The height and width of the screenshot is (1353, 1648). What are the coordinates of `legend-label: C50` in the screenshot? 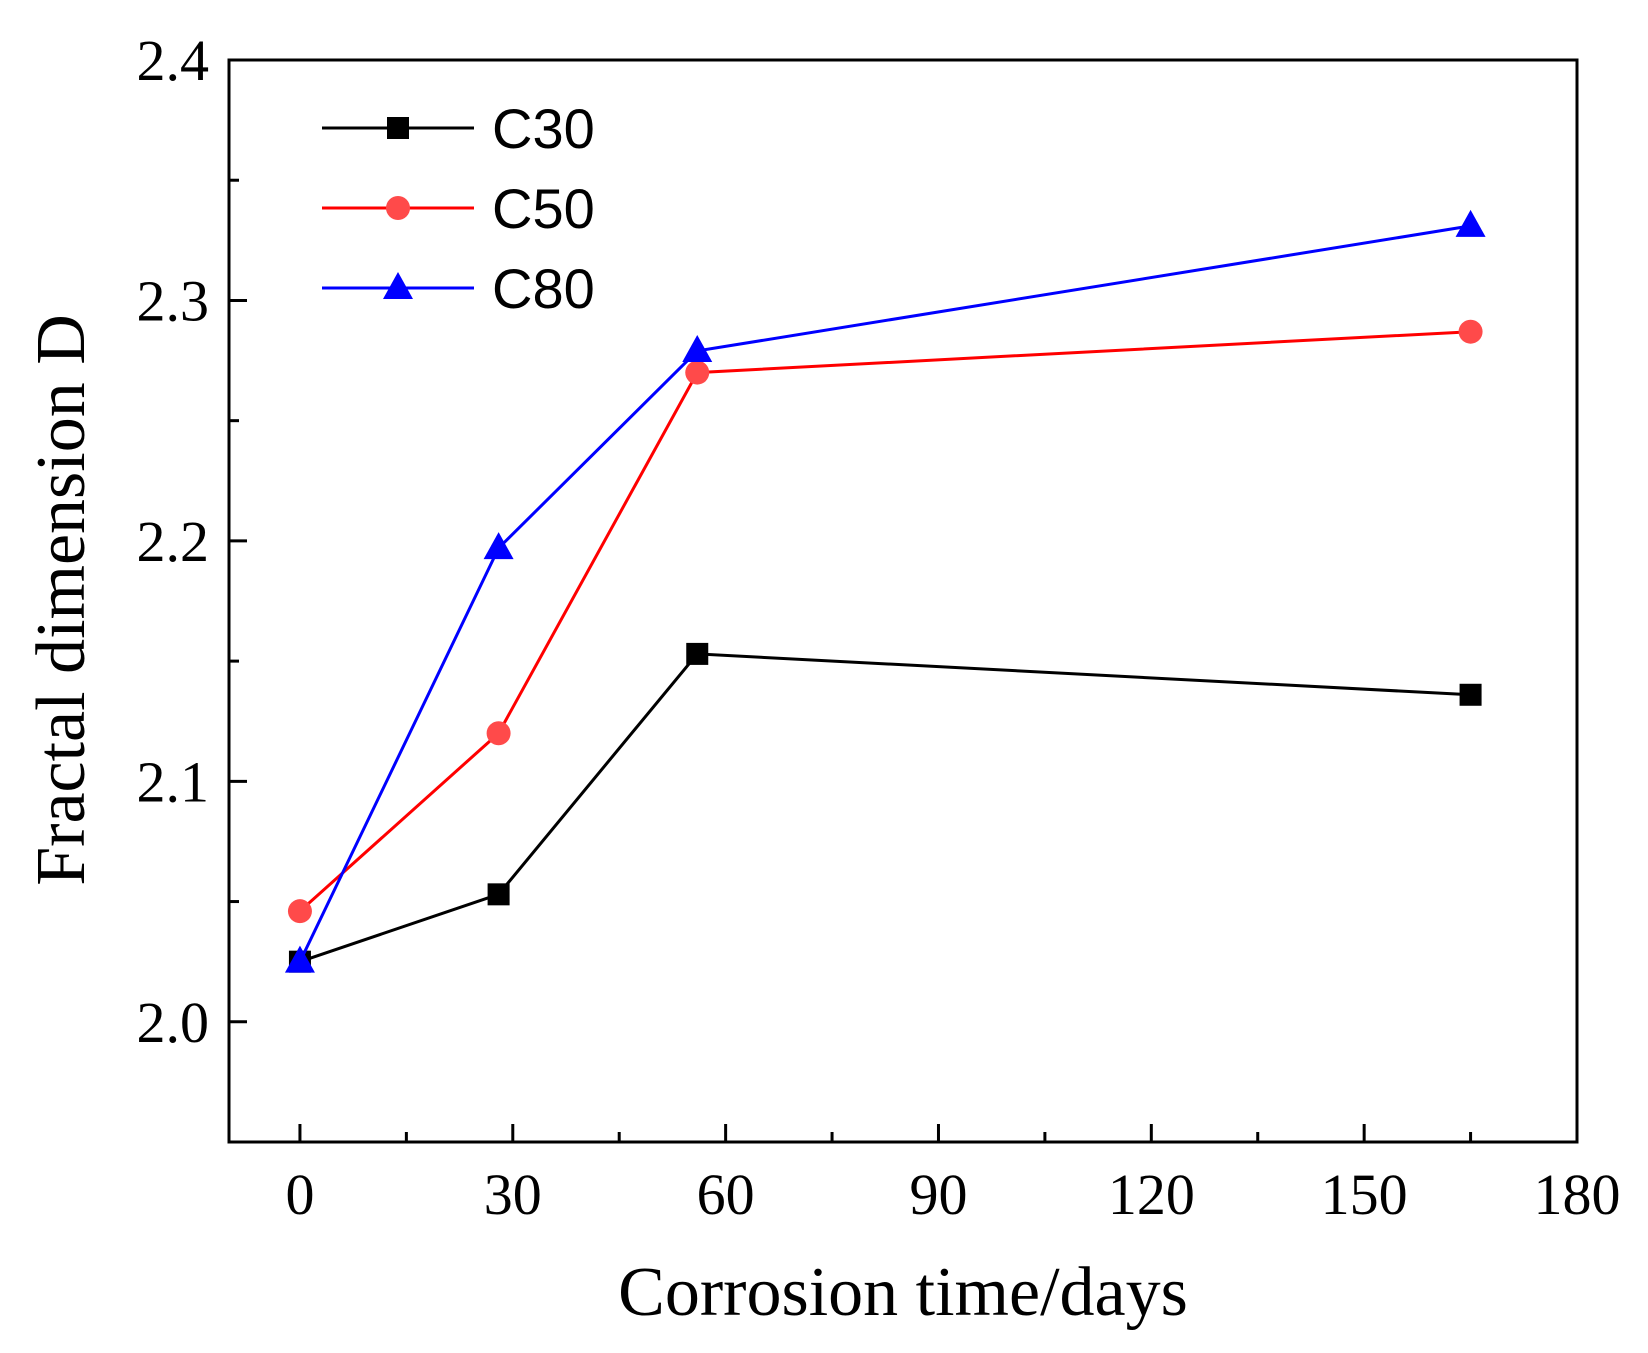 It's located at (543, 208).